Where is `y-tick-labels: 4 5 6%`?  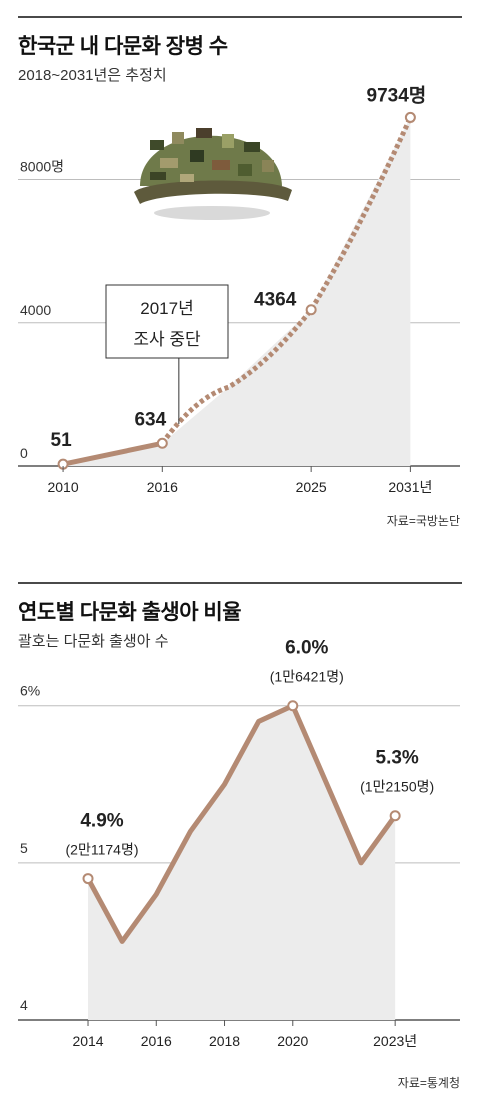 y-tick-labels: 4 5 6% is located at coordinates (30, 848).